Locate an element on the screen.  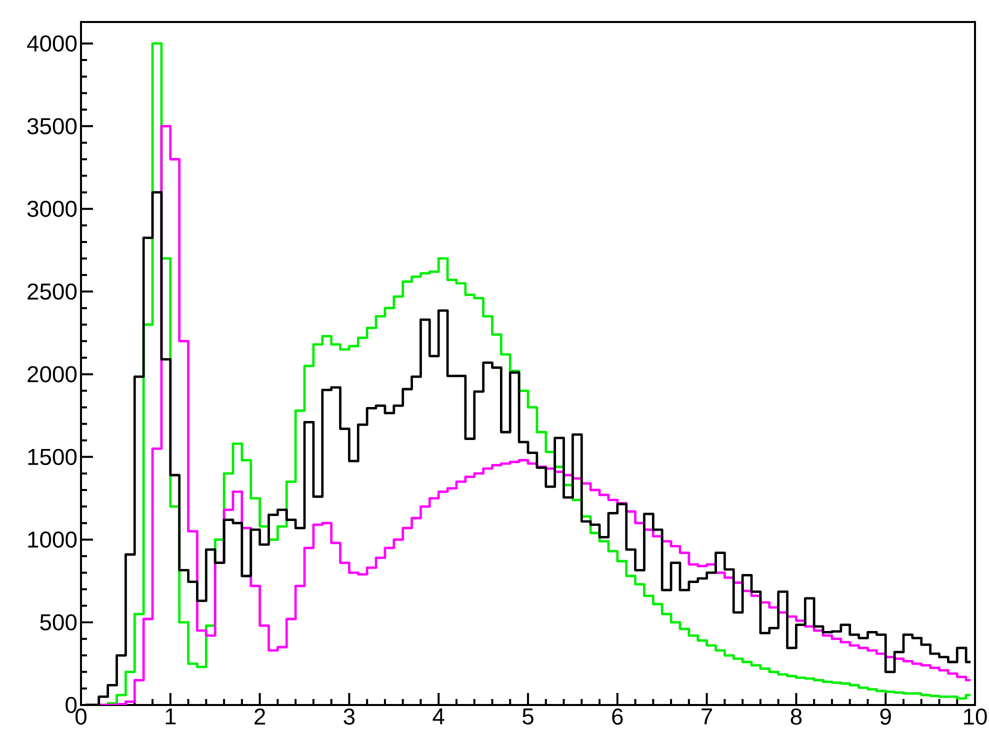
y-tick-label: 2000 is located at coordinates (52, 374).